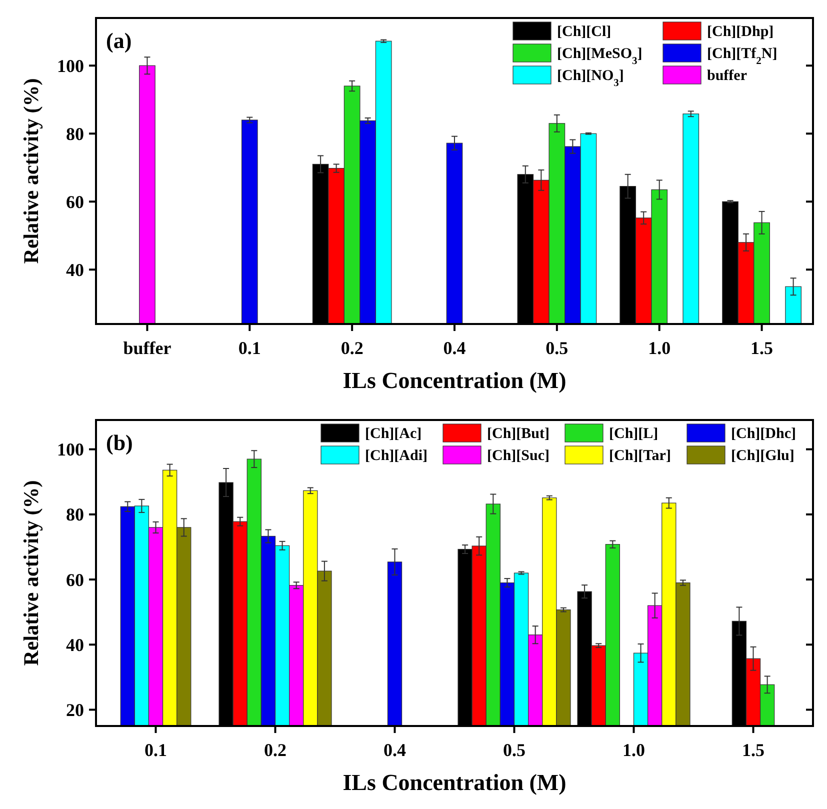  What do you see at coordinates (119, 442) in the screenshot?
I see `annotation: (b)` at bounding box center [119, 442].